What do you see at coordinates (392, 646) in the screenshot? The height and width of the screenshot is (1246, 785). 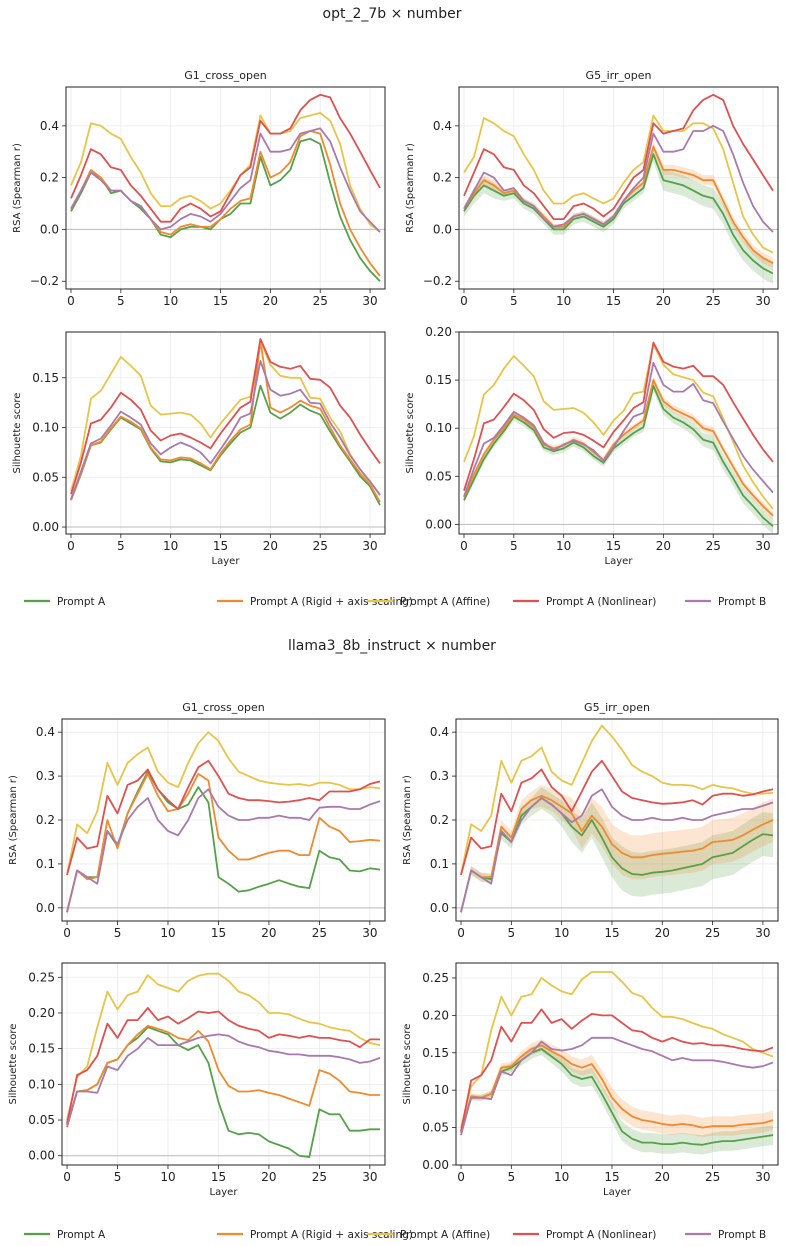 I see `group-title-llama: llama3_8b_instruct × number` at bounding box center [392, 646].